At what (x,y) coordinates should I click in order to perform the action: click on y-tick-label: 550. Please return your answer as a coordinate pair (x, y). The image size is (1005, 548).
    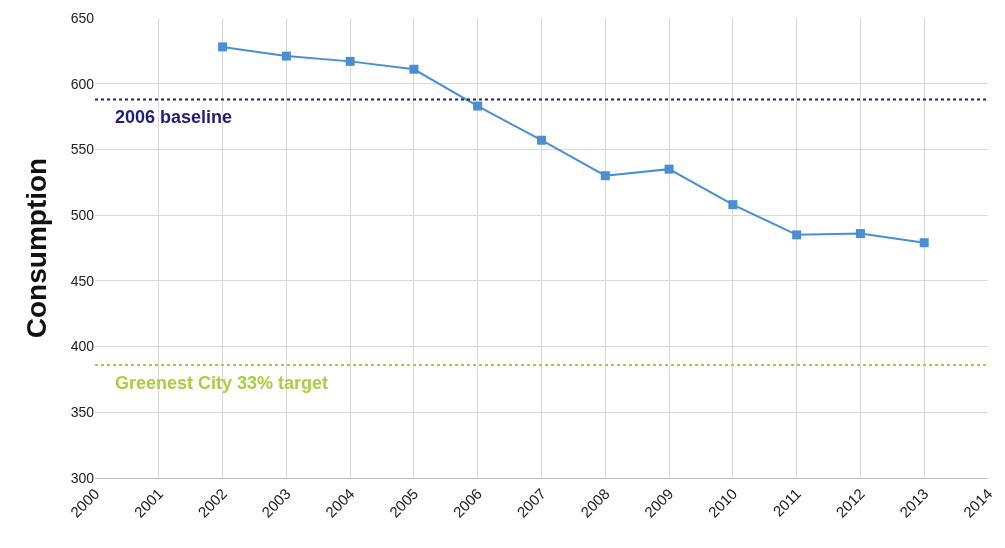
    Looking at the image, I should click on (82, 149).